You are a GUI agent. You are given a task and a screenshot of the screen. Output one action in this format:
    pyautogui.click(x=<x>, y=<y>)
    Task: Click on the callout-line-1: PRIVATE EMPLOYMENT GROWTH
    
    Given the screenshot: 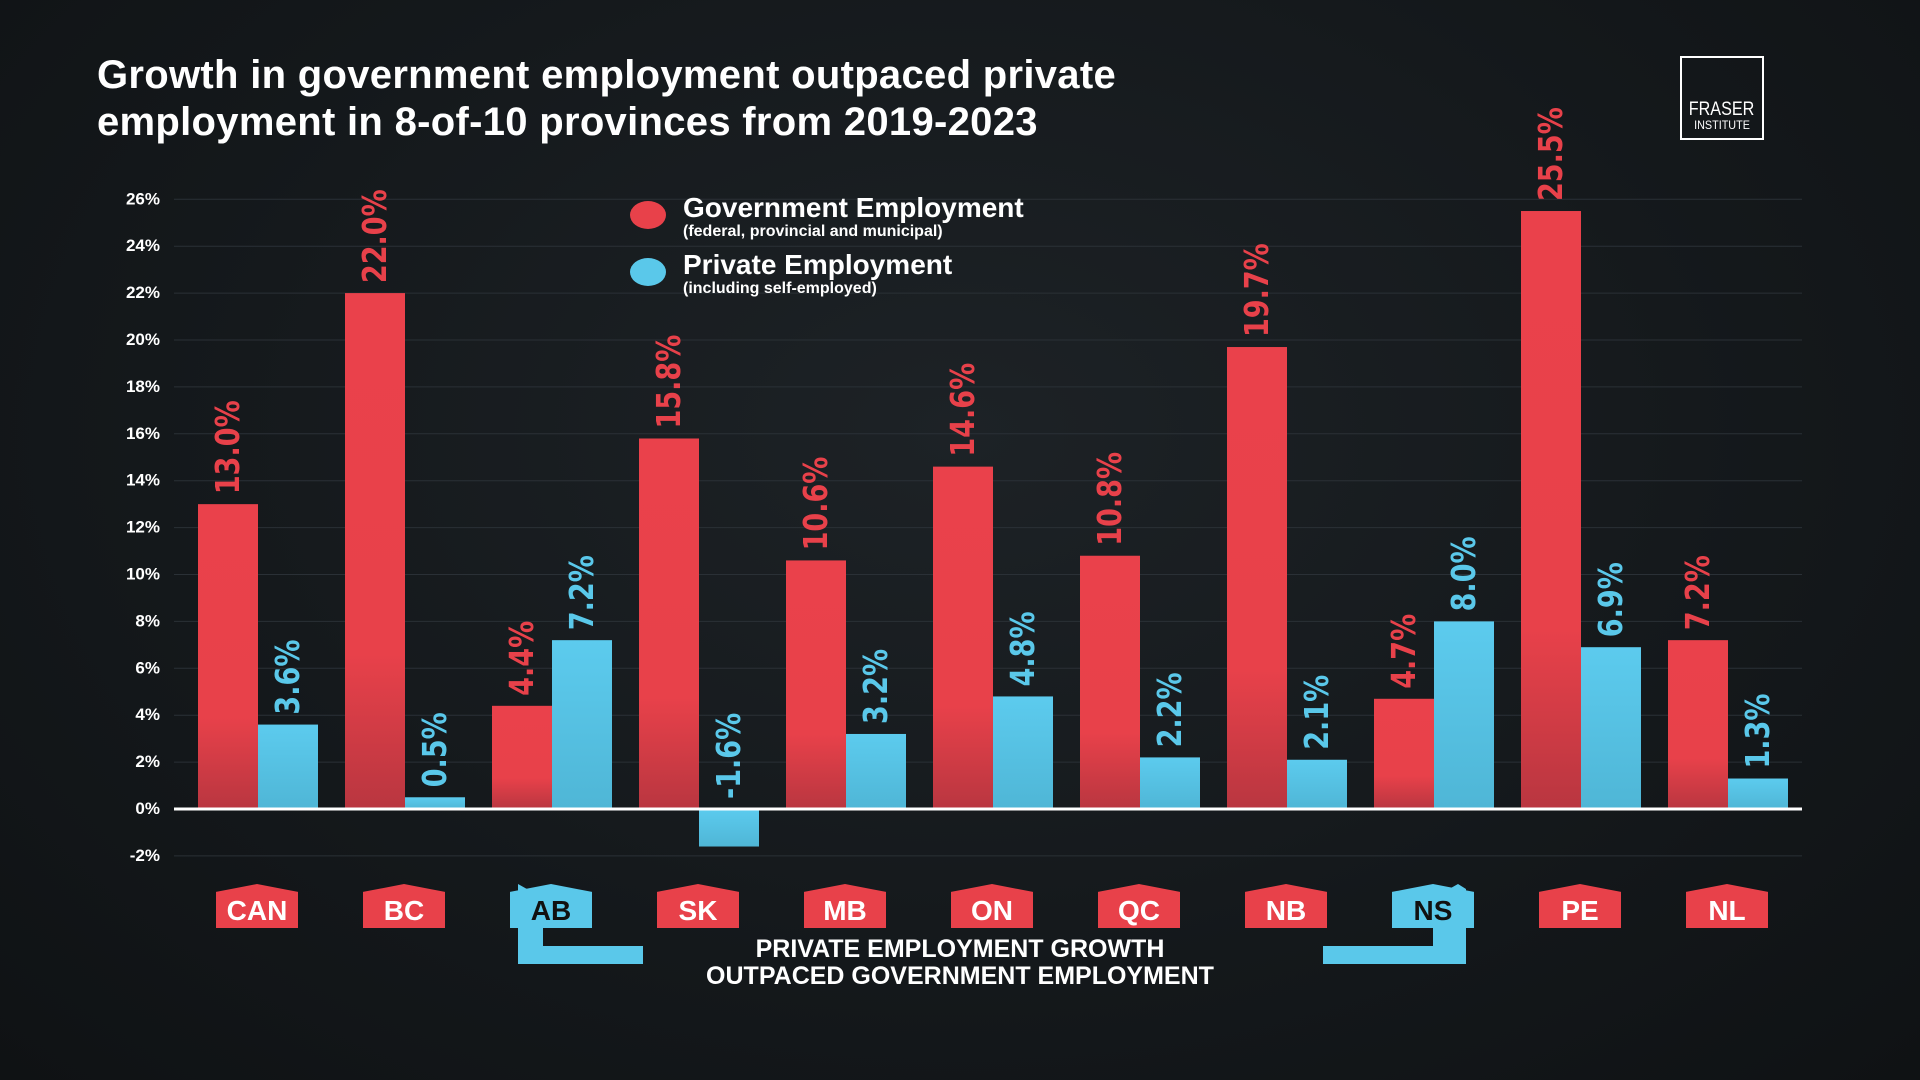 What is the action you would take?
    pyautogui.click(x=960, y=949)
    